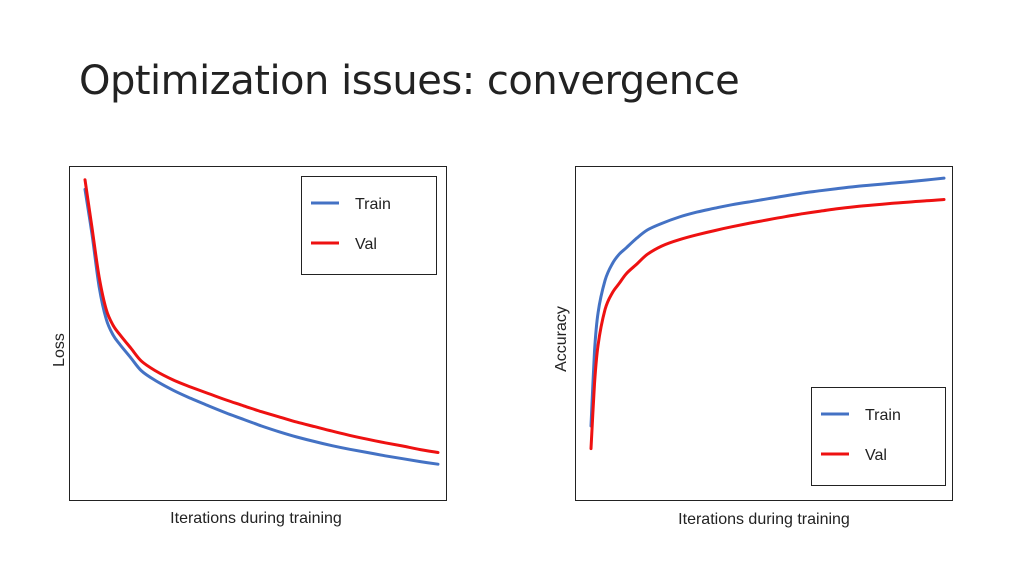 The image size is (1024, 576). What do you see at coordinates (409, 81) in the screenshot?
I see `slide-title: Optimization issues: convergence` at bounding box center [409, 81].